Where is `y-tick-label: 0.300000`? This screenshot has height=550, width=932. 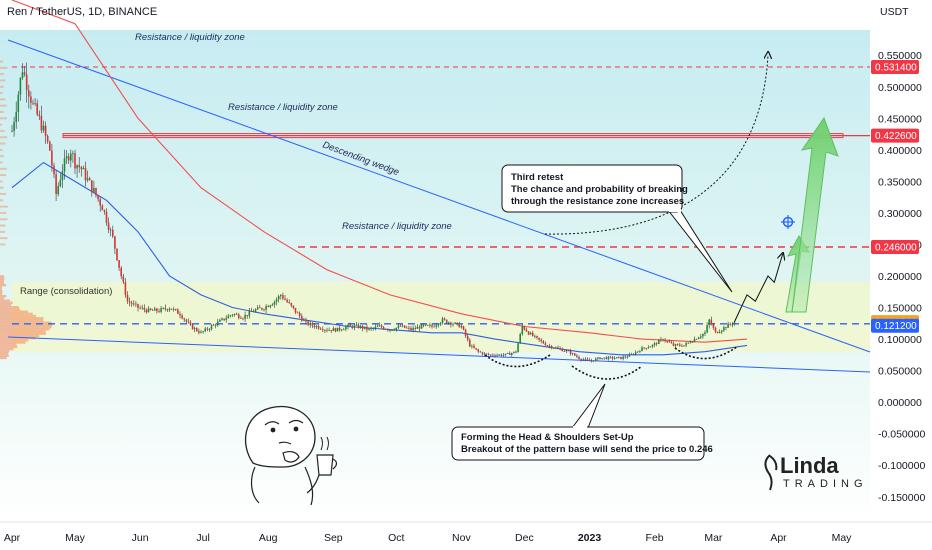 y-tick-label: 0.300000 is located at coordinates (900, 214).